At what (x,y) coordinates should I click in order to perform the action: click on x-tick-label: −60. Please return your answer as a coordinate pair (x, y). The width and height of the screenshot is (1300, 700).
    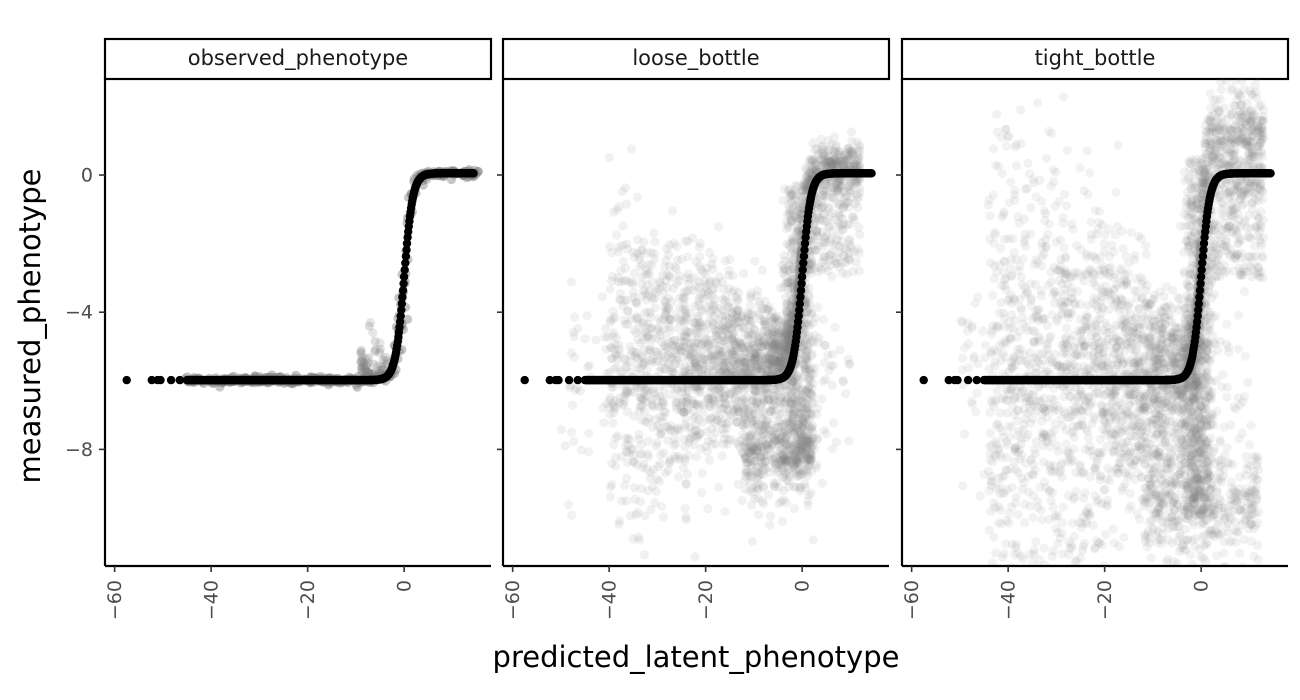
    Looking at the image, I should click on (115, 600).